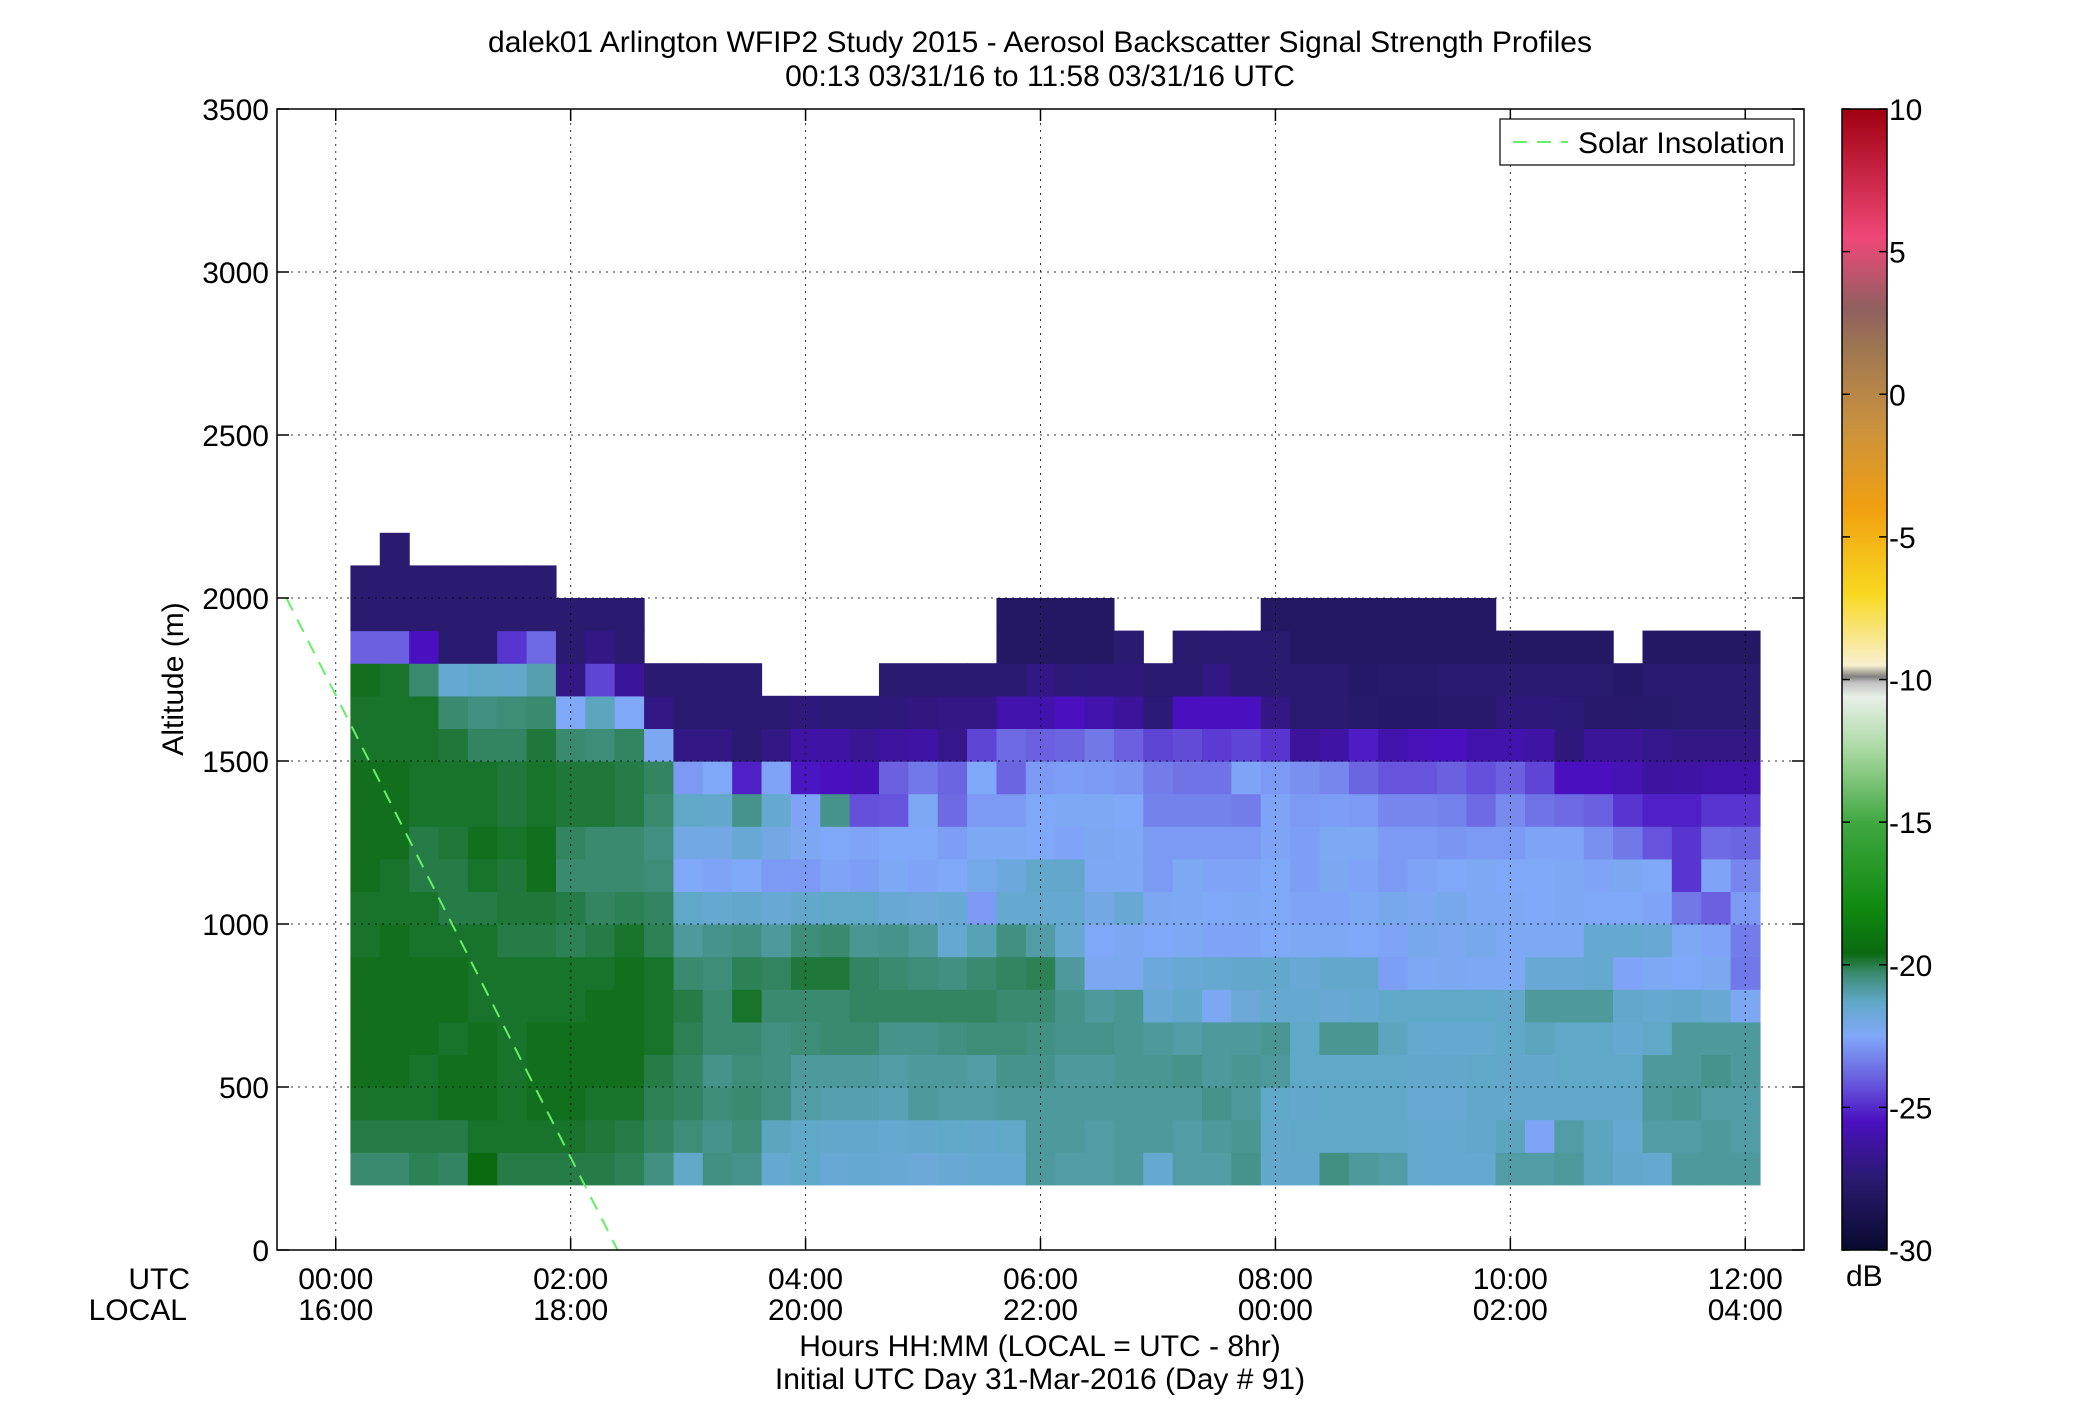 The image size is (2098, 1425). Describe the element at coordinates (235, 273) in the screenshot. I see `y-tick-label: 3000` at that location.